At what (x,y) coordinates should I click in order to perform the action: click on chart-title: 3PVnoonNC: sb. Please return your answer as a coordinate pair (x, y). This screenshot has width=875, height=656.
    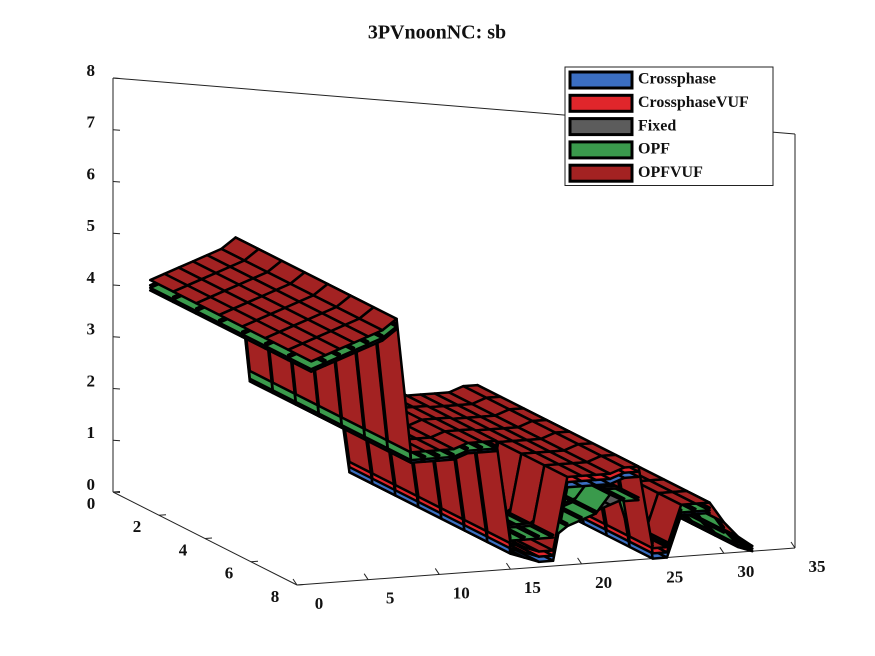
    Looking at the image, I should click on (437, 33).